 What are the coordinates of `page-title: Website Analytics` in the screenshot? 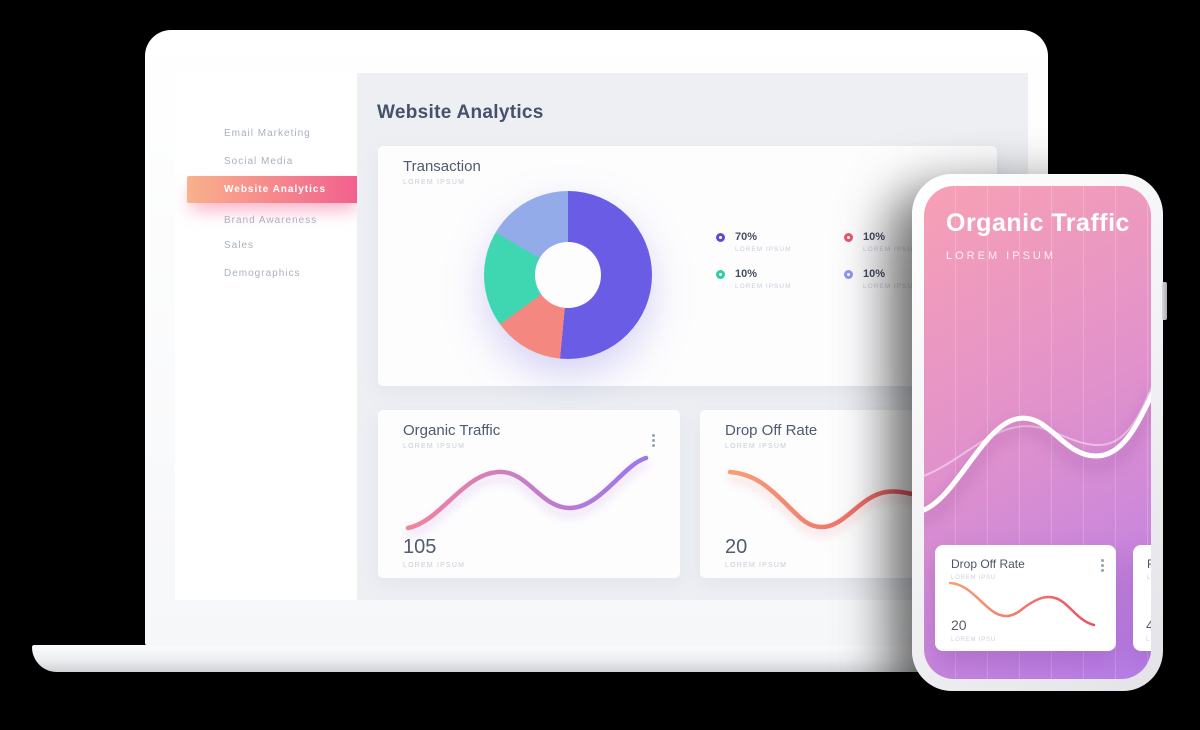 It's located at (460, 112).